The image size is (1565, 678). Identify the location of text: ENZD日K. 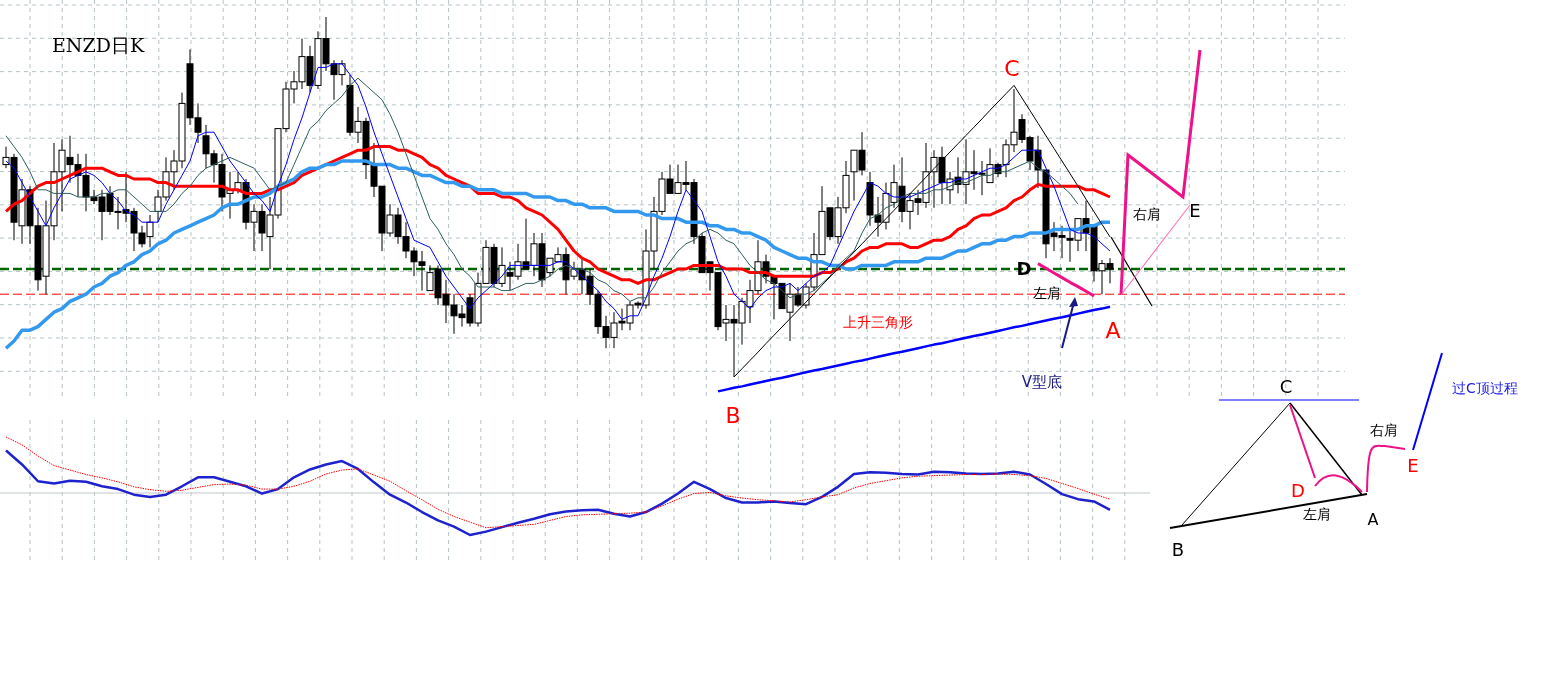
(98, 45).